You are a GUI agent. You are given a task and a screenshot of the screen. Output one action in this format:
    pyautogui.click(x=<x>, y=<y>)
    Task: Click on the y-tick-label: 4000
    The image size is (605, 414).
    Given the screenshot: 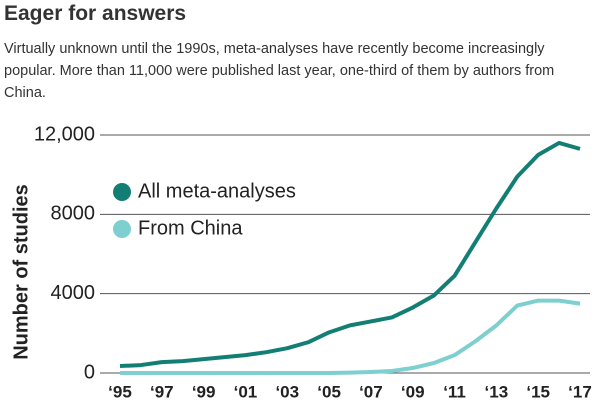 What is the action you would take?
    pyautogui.click(x=73, y=293)
    